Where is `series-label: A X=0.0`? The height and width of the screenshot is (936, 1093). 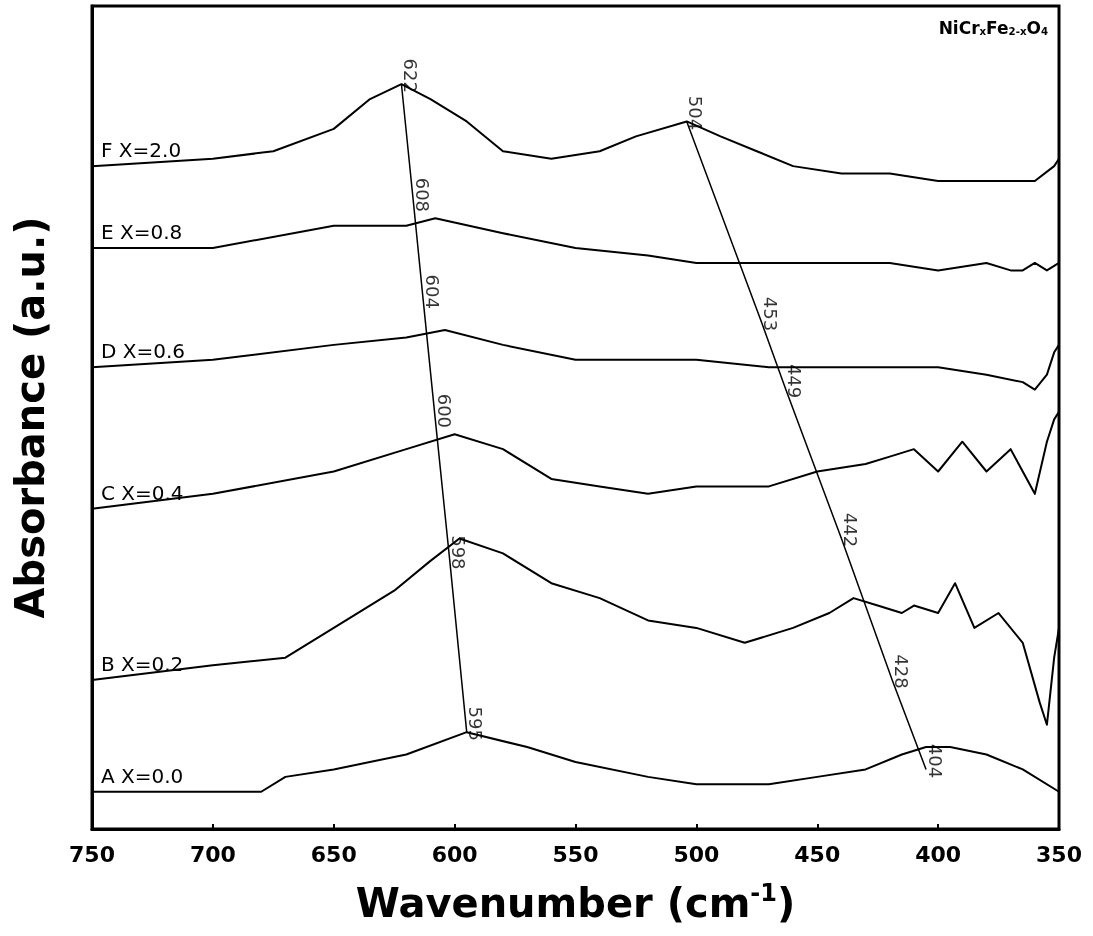
series-label: A X=0.0 is located at coordinates (142, 775).